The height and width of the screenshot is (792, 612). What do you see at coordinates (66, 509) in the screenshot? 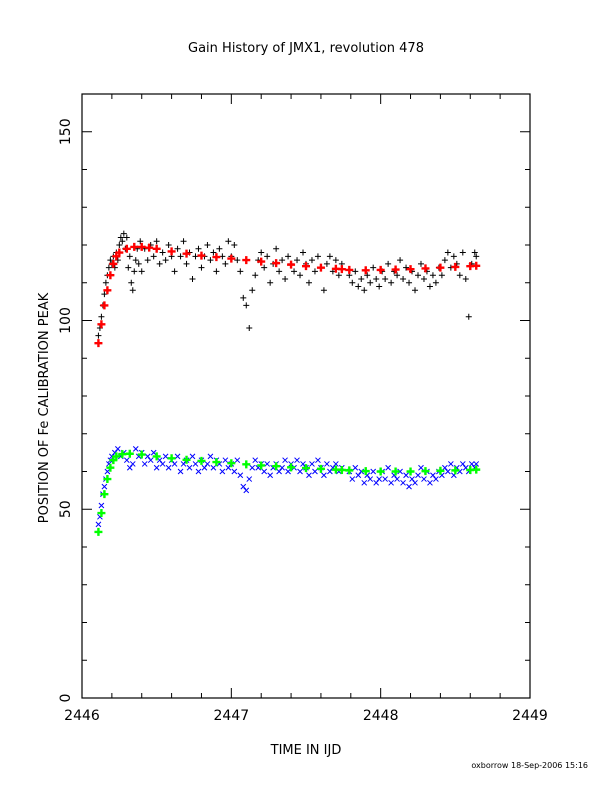
I see `y-tick-label: 50` at bounding box center [66, 509].